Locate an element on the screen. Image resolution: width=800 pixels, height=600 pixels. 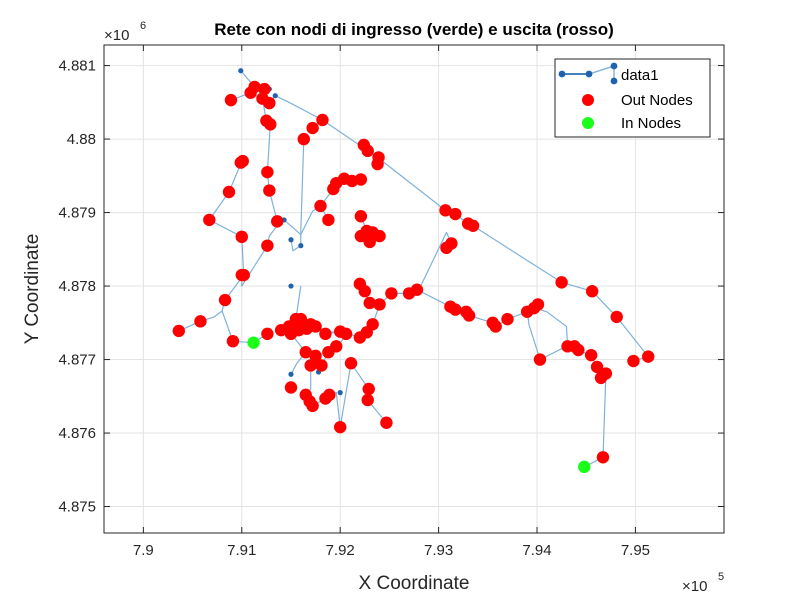
legend-box is located at coordinates (632, 98).